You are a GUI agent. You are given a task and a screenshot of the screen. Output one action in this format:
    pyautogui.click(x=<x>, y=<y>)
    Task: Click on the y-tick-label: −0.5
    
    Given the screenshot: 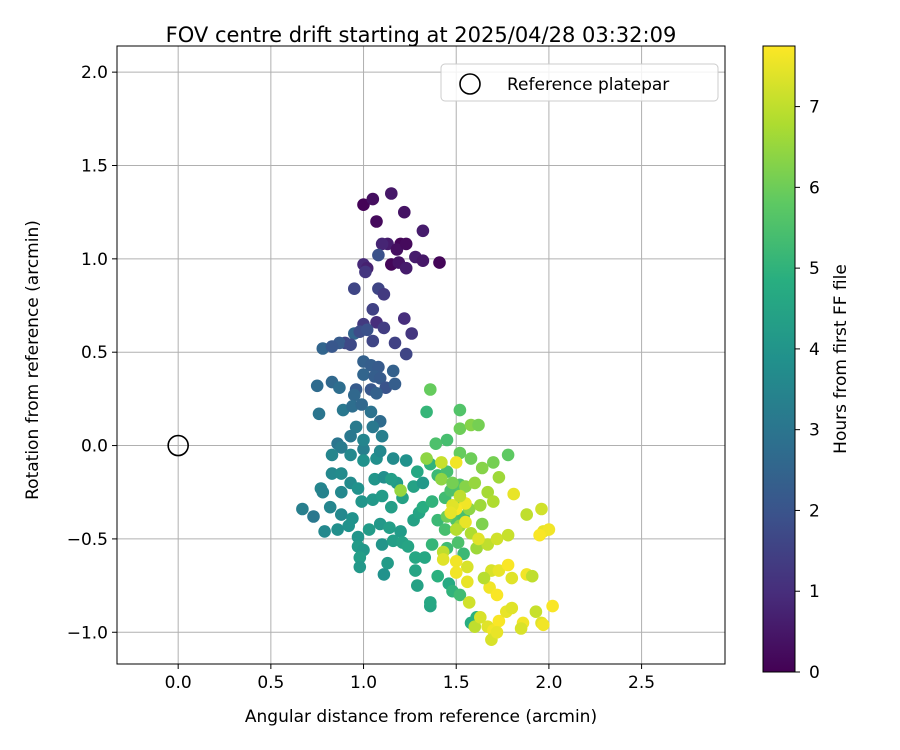 What is the action you would take?
    pyautogui.click(x=87, y=540)
    